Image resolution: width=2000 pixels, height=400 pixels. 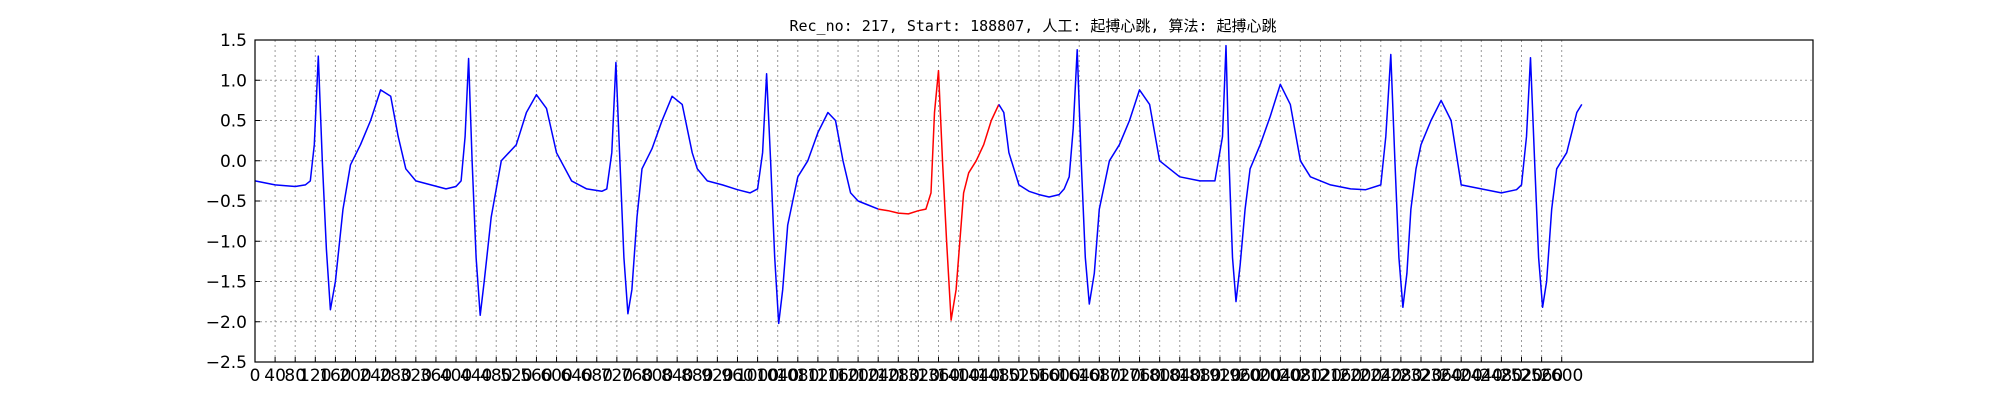 What do you see at coordinates (1139, 376) in the screenshot?
I see `x-tick-label: 1760` at bounding box center [1139, 376].